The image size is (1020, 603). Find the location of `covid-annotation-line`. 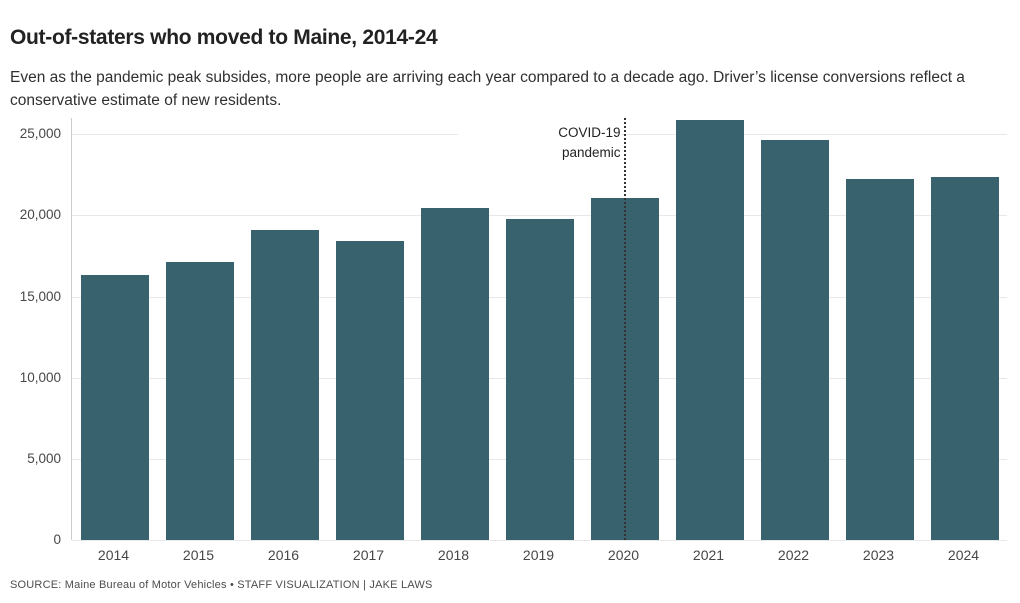

covid-annotation-line is located at coordinates (624, 329).